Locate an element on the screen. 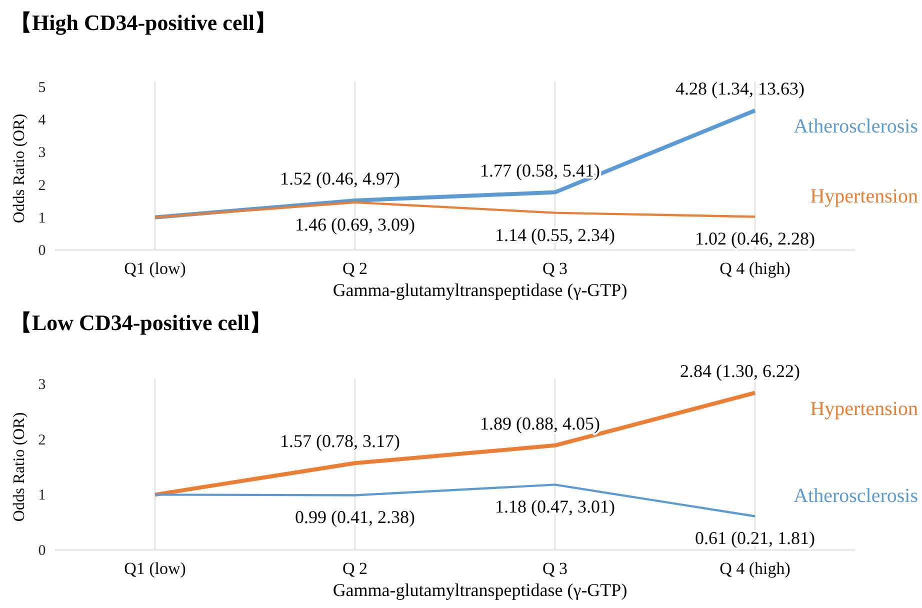 The height and width of the screenshot is (608, 922). data-label: 1.77 (0.58, 5.41) is located at coordinates (540, 170).